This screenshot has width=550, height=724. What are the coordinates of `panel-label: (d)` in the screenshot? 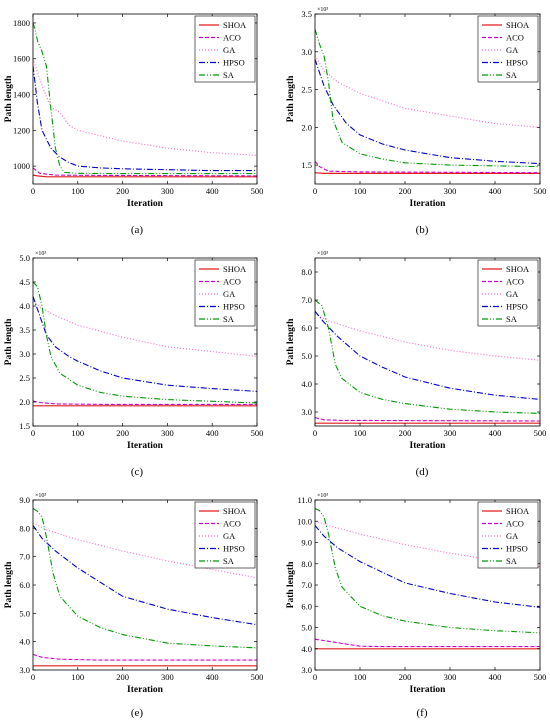 It's located at (422, 472).